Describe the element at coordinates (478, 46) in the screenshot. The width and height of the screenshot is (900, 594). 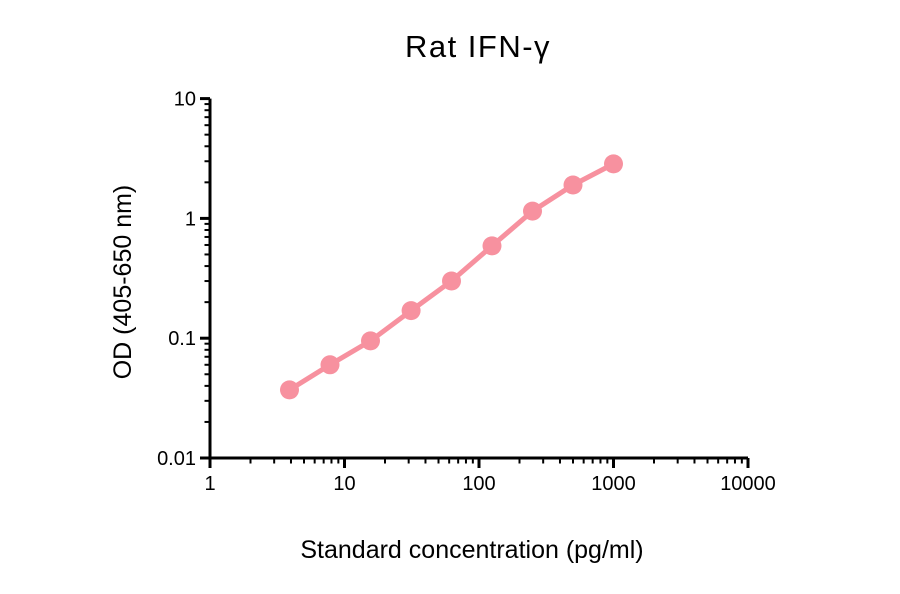
I see `chart-title: Rat IFN-γ` at that location.